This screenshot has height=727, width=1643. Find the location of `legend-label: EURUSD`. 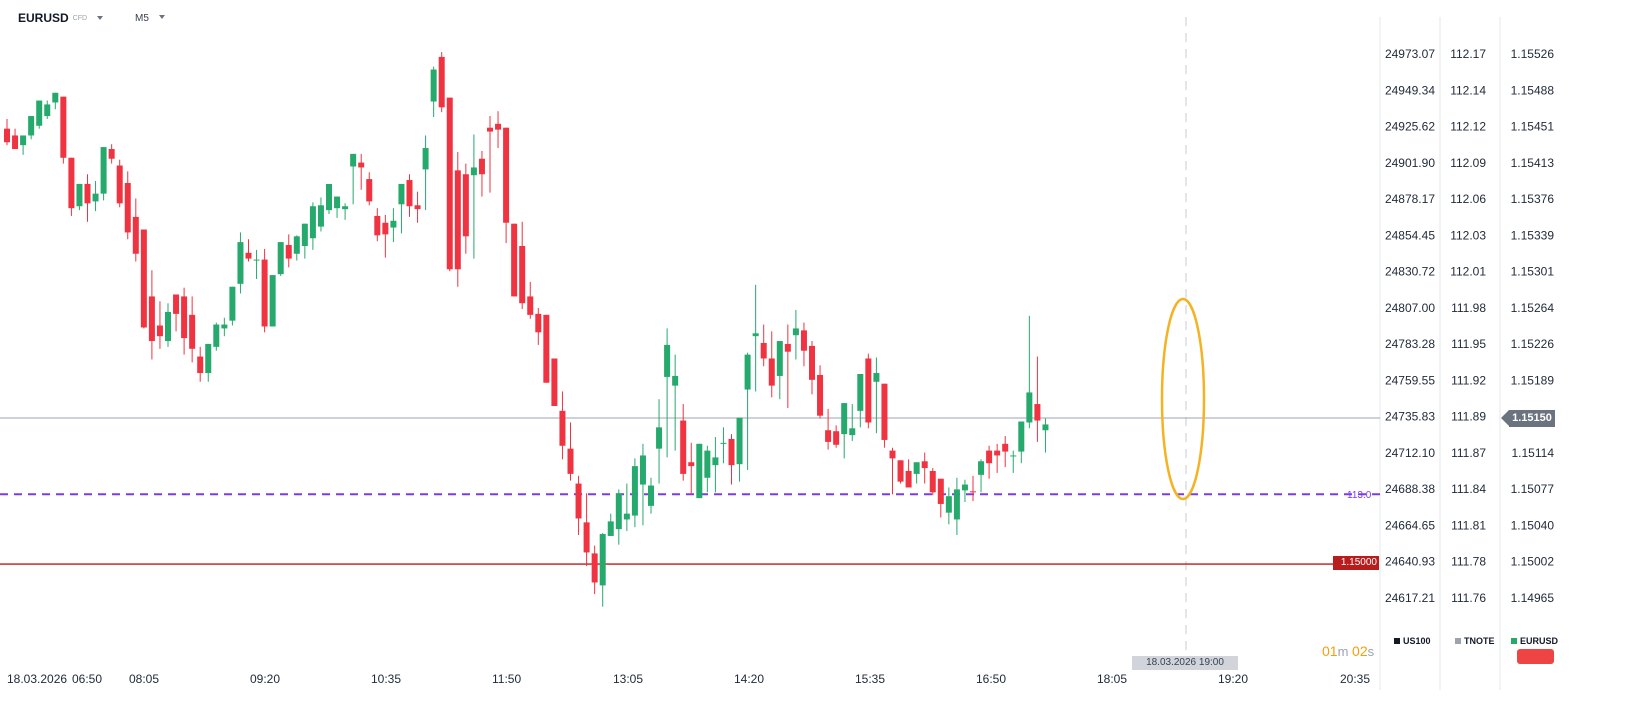

legend-label: EURUSD is located at coordinates (1539, 641).